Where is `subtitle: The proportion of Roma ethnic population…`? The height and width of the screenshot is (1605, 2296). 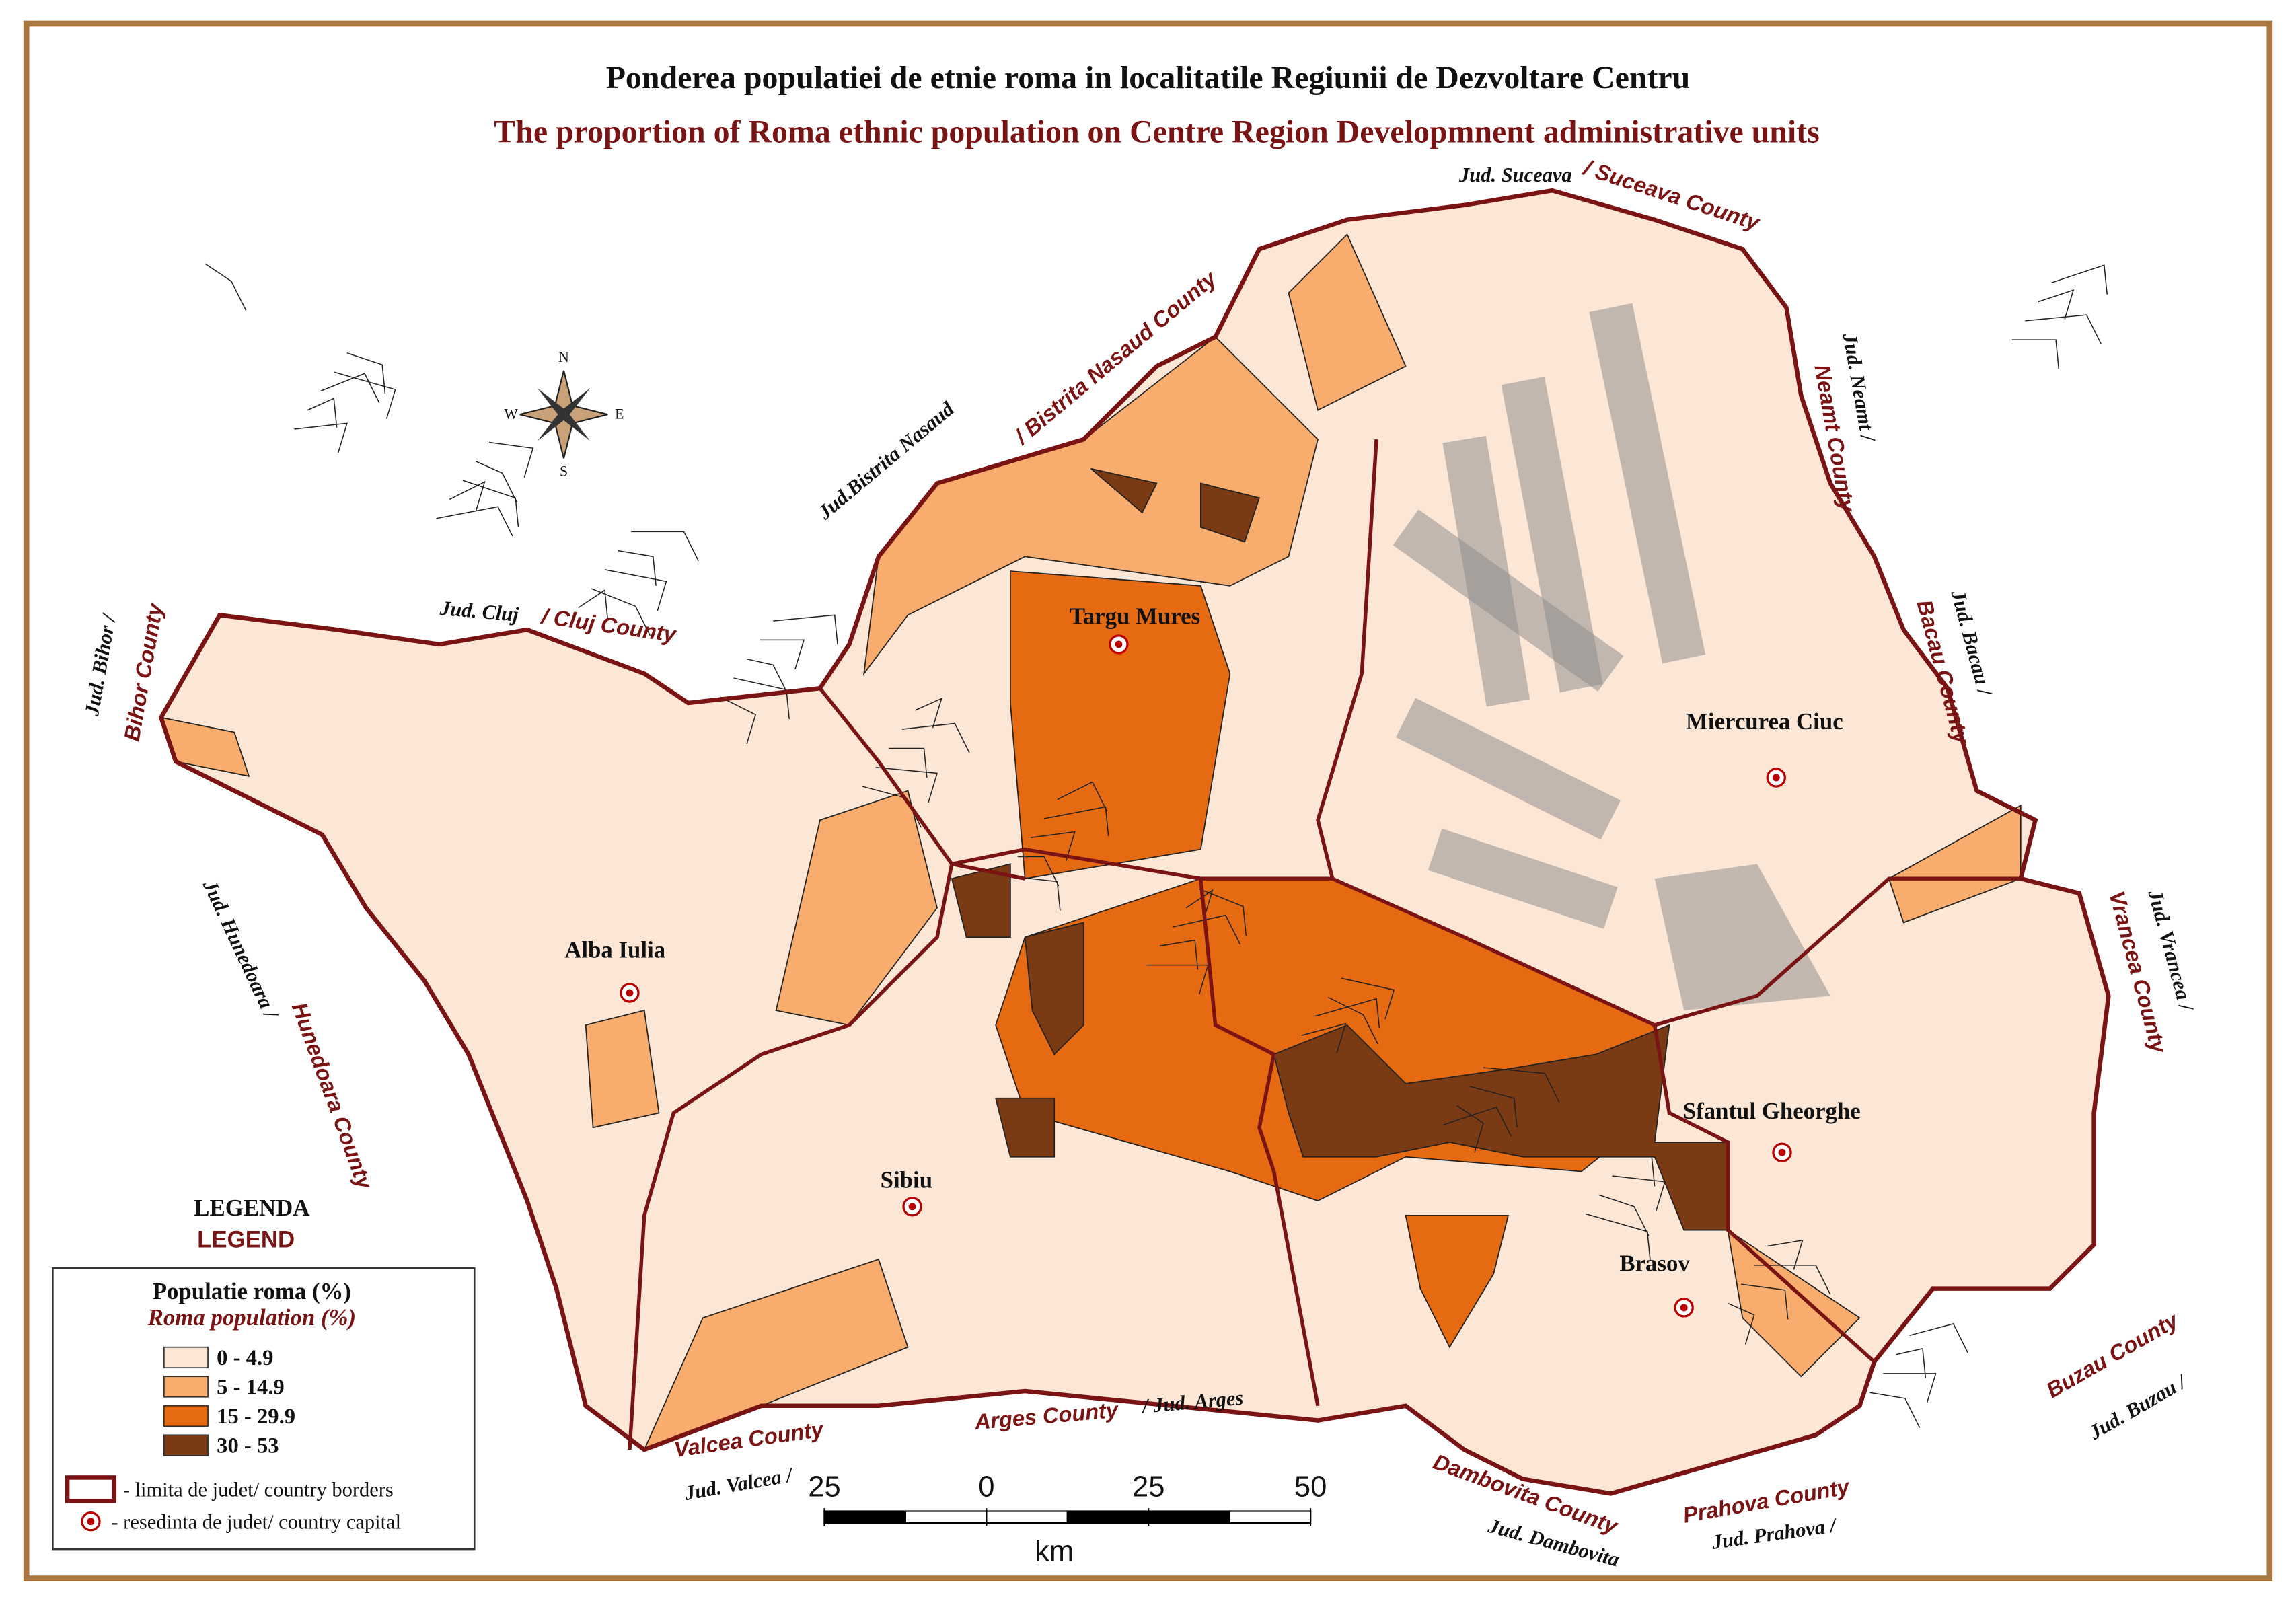 subtitle: The proportion of Roma ethnic population… is located at coordinates (1157, 131).